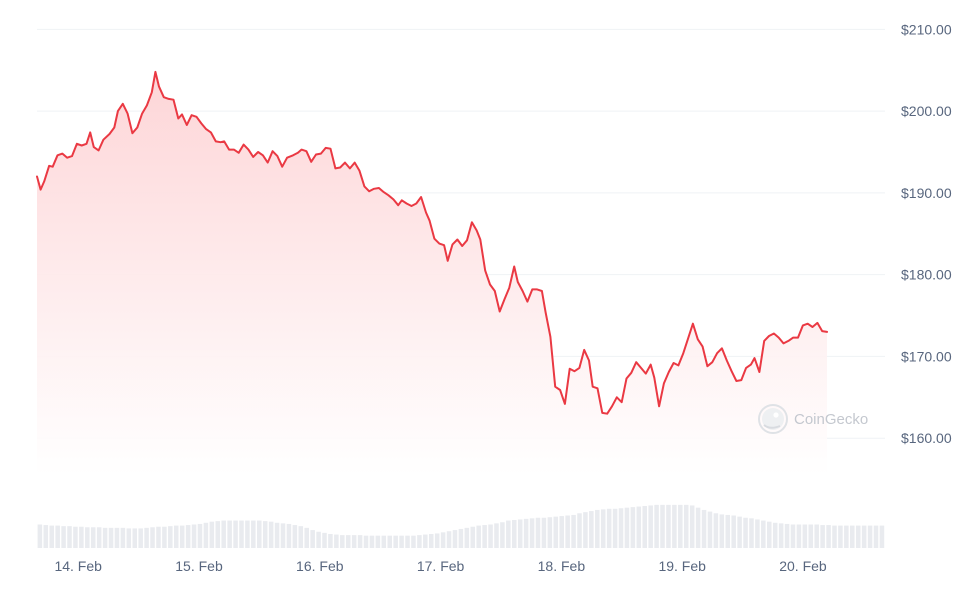 The height and width of the screenshot is (593, 980). Describe the element at coordinates (926, 193) in the screenshot. I see `y-tick-label: $190.00` at that location.